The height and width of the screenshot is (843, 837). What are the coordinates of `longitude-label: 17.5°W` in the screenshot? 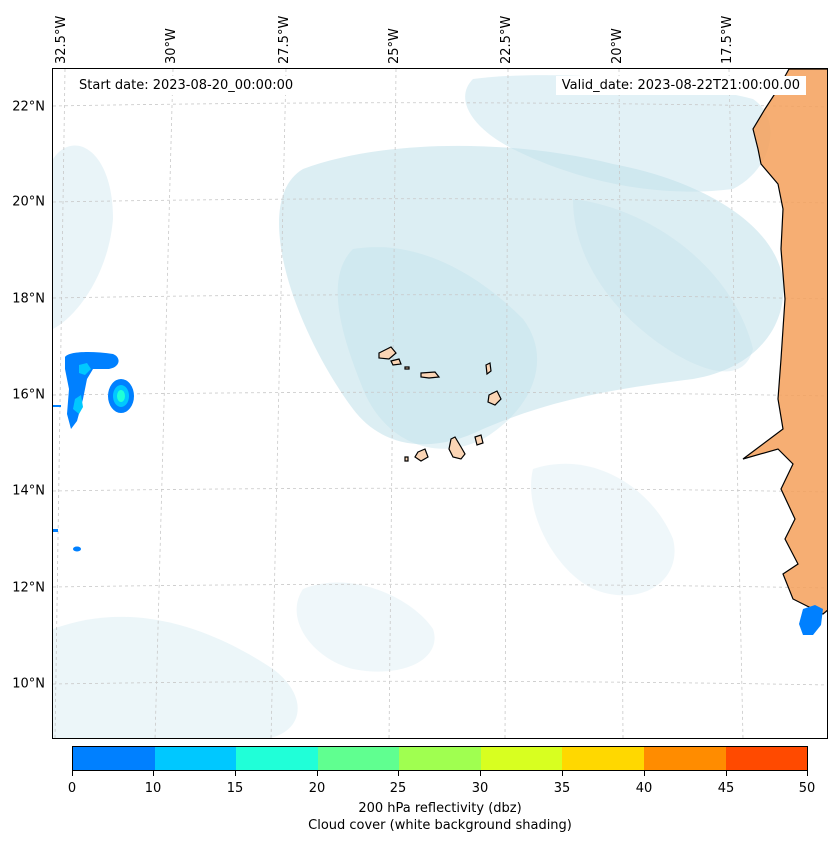 It's located at (727, 39).